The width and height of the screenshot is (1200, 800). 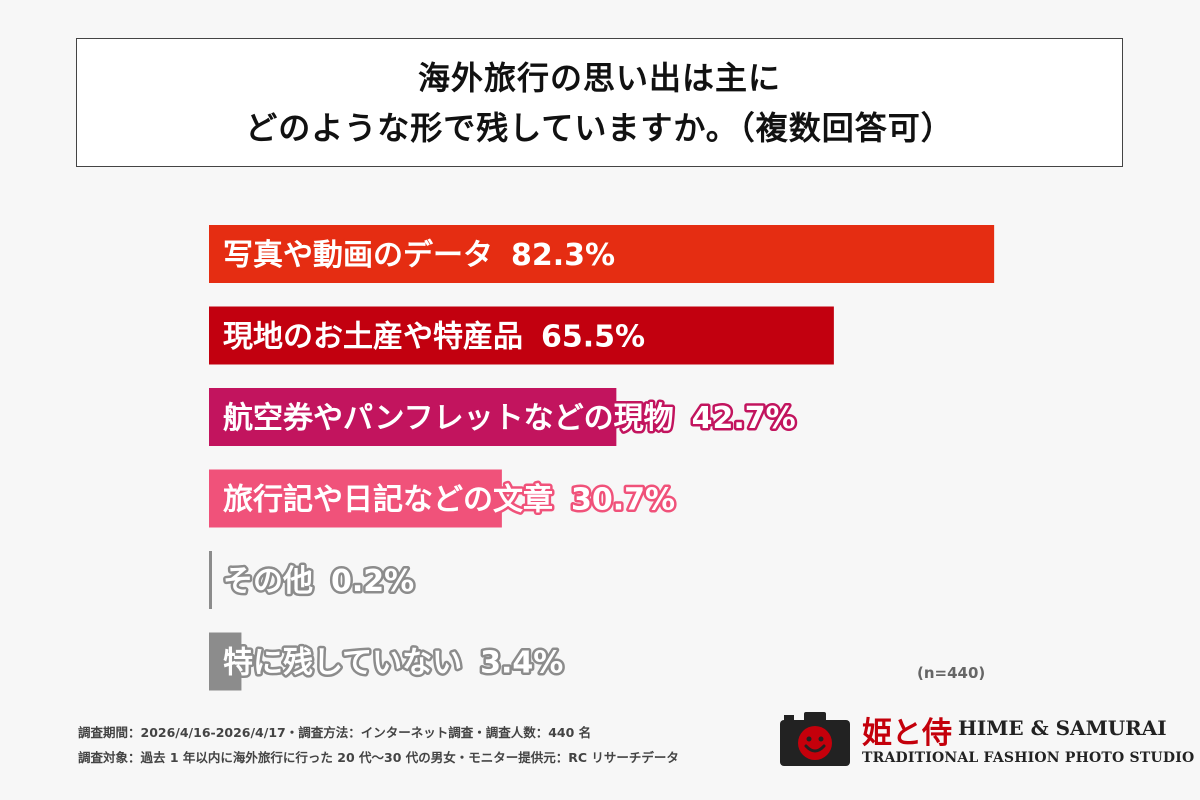 I want to click on sample-size-note: (n=440), so click(x=951, y=673).